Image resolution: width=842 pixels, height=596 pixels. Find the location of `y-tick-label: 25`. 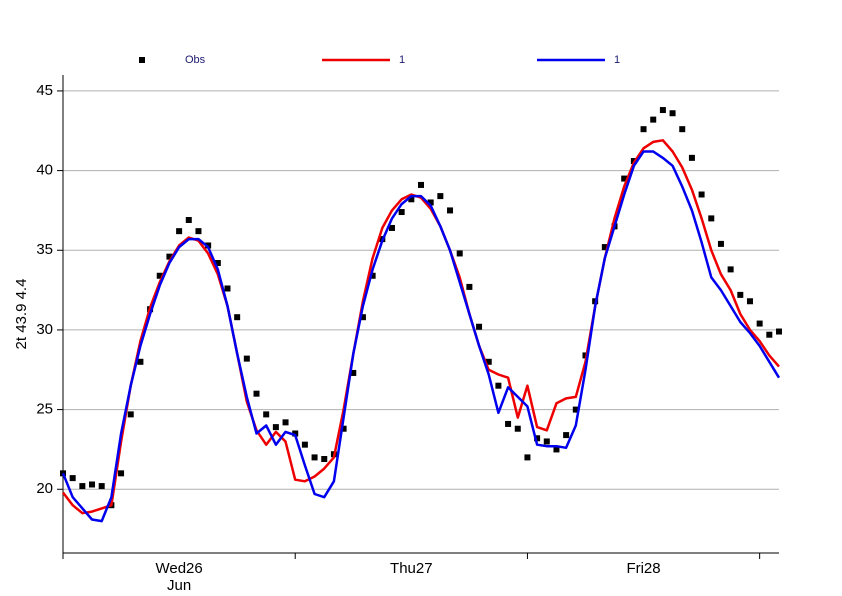

y-tick-label: 25 is located at coordinates (44, 409).